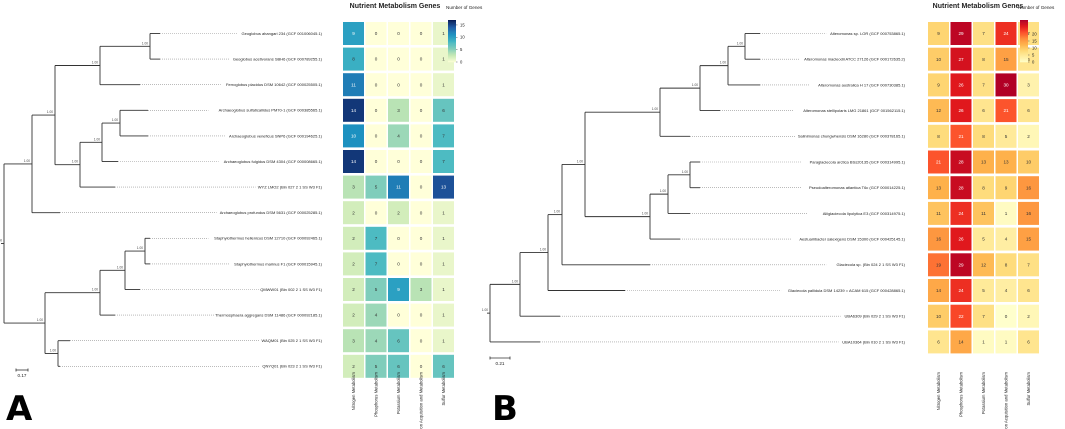  I want to click on b-cell-value: 0, so click(1006, 316).